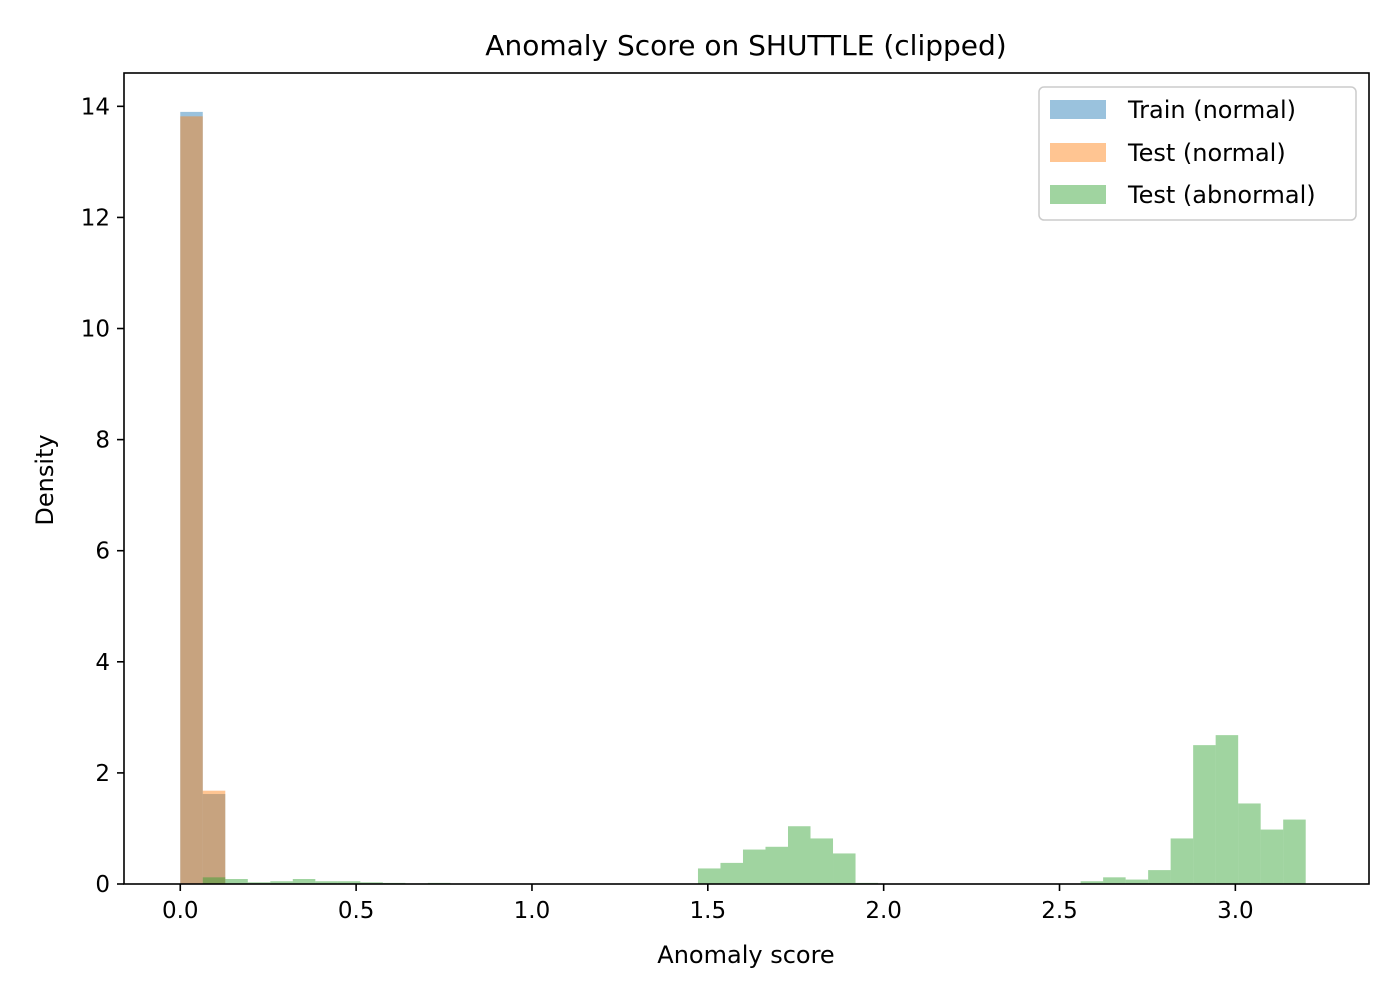 This screenshot has height=1000, width=1400. I want to click on legend-swatch-train-normal, so click(1078, 109).